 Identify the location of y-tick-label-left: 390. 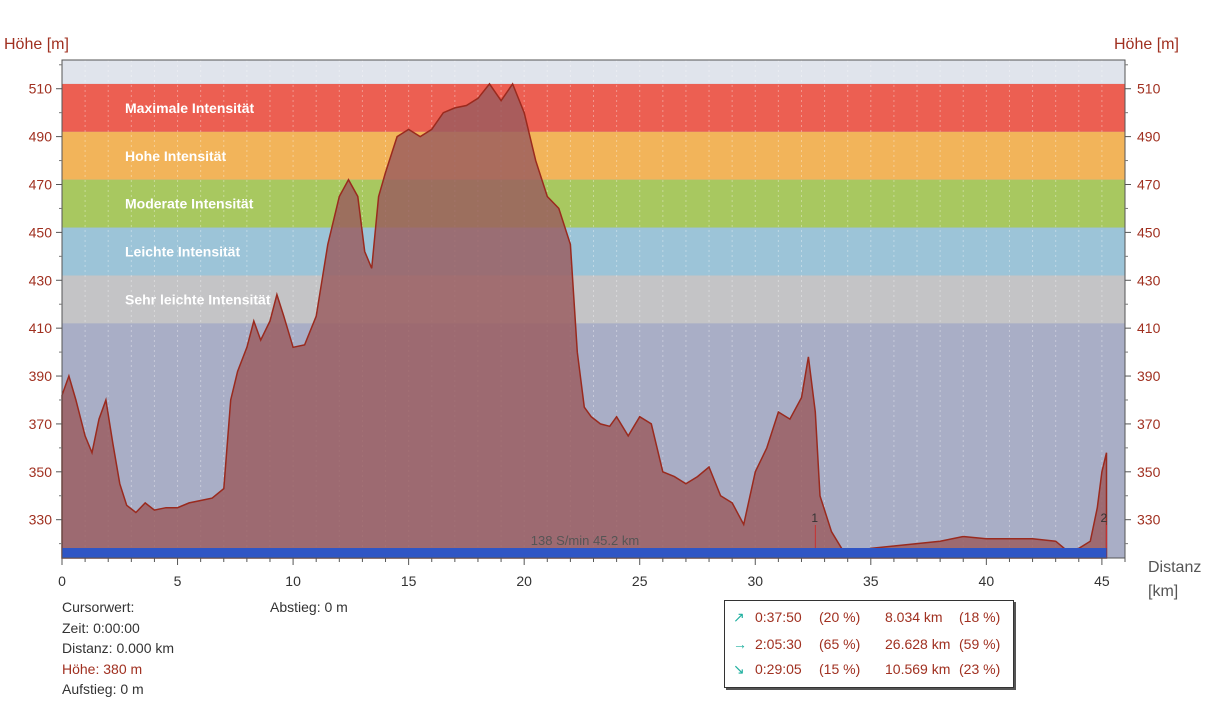
(41, 376).